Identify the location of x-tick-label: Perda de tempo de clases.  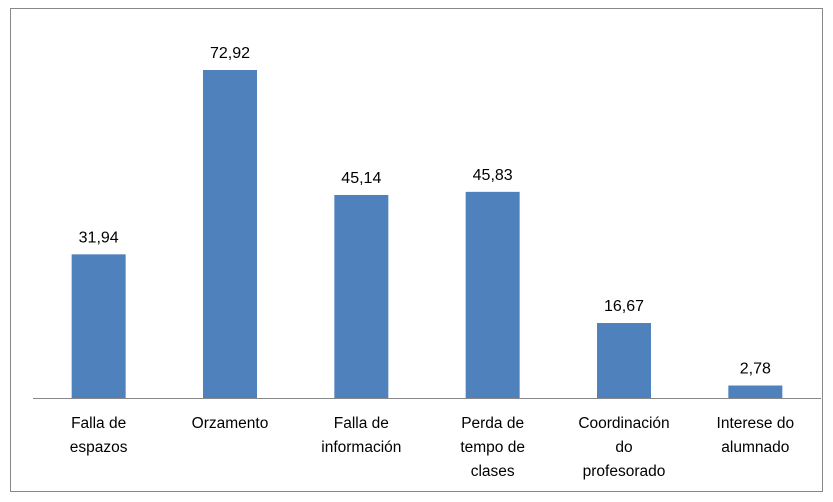
(492, 447).